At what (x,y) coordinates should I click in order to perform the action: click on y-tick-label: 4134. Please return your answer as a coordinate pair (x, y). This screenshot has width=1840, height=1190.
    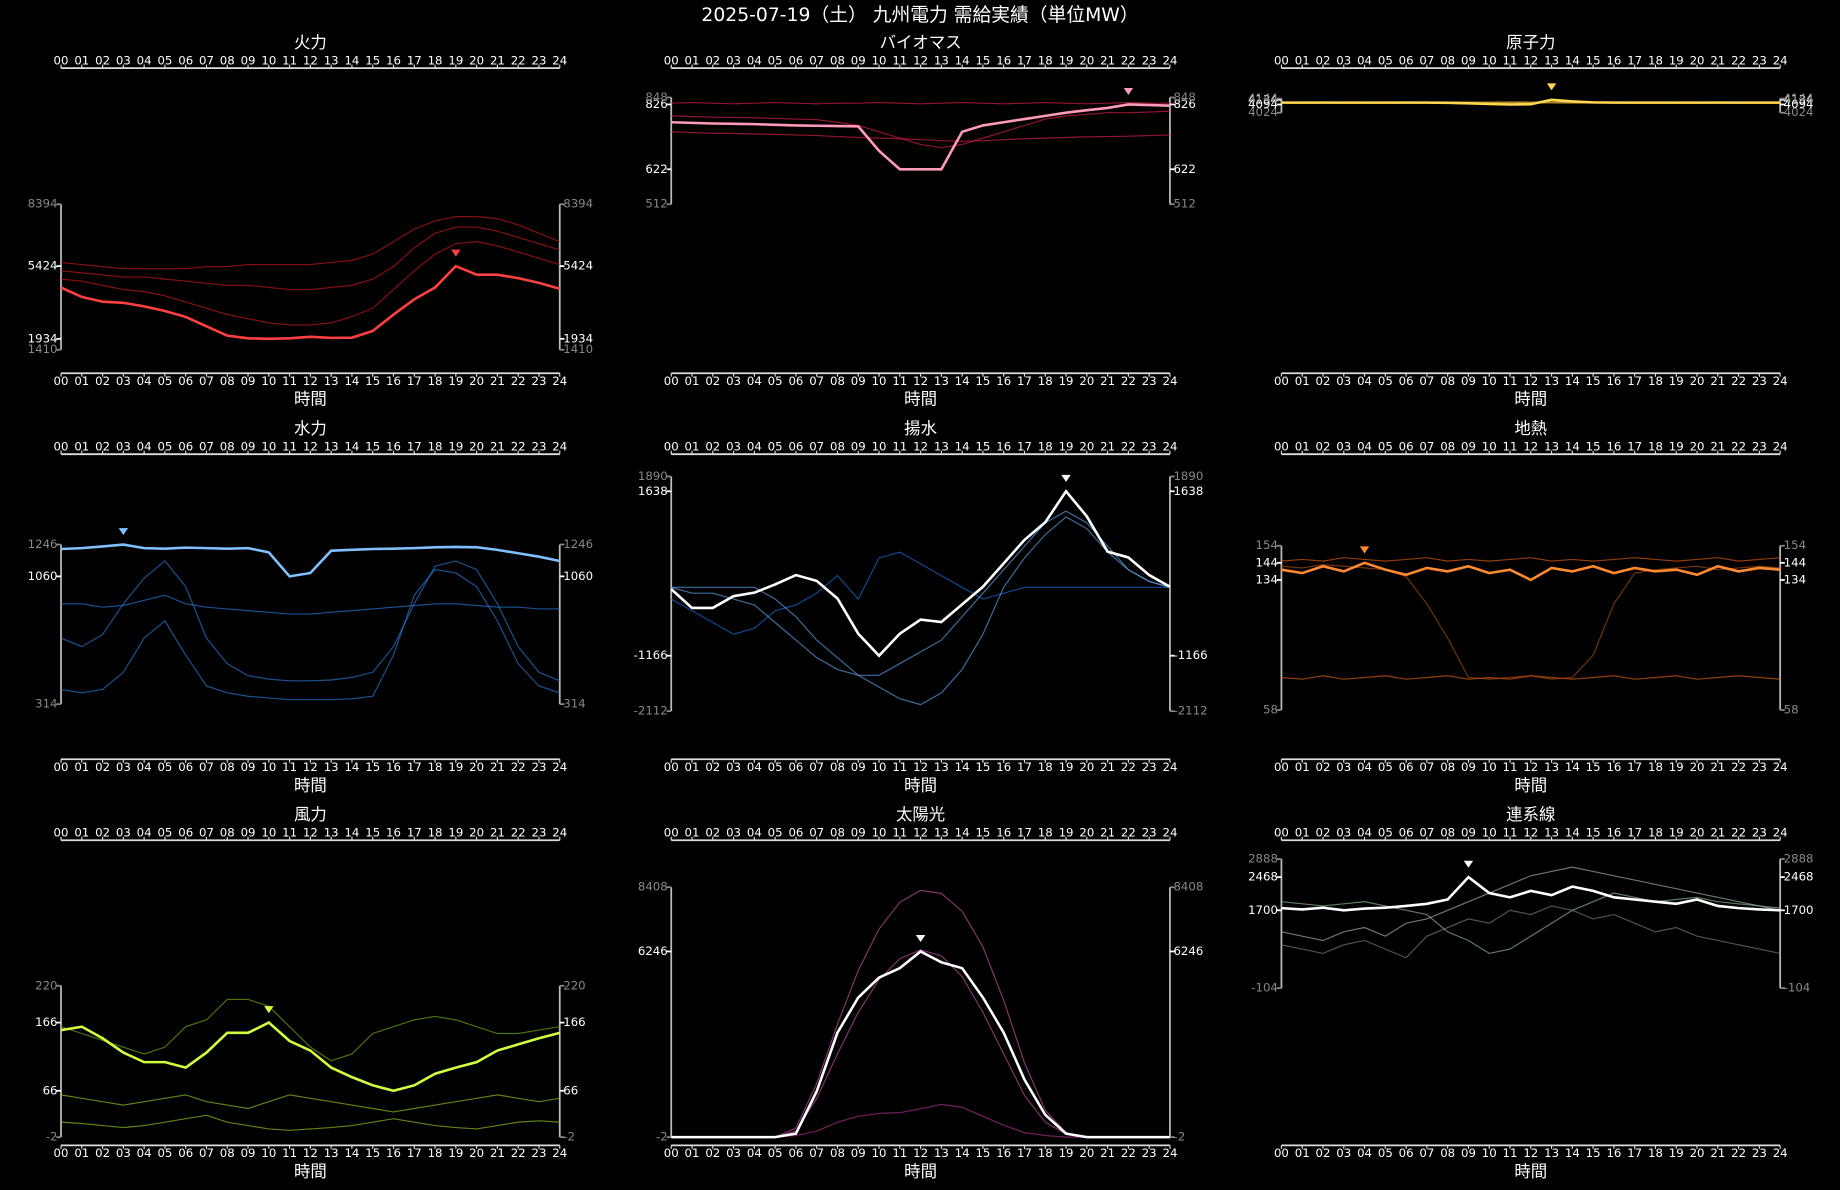
    Looking at the image, I should click on (1263, 99).